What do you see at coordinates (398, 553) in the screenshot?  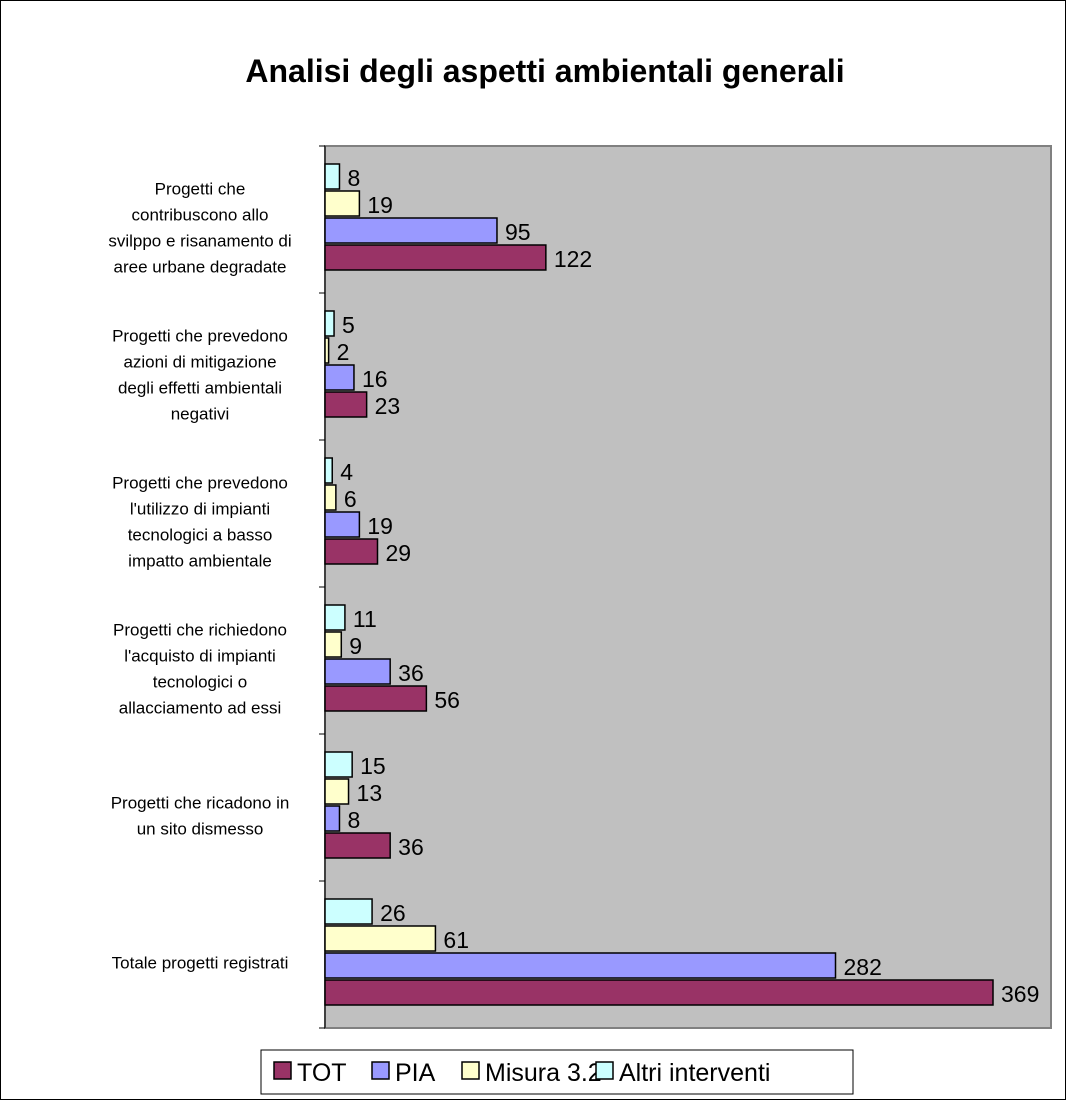 I see `data-label: 29` at bounding box center [398, 553].